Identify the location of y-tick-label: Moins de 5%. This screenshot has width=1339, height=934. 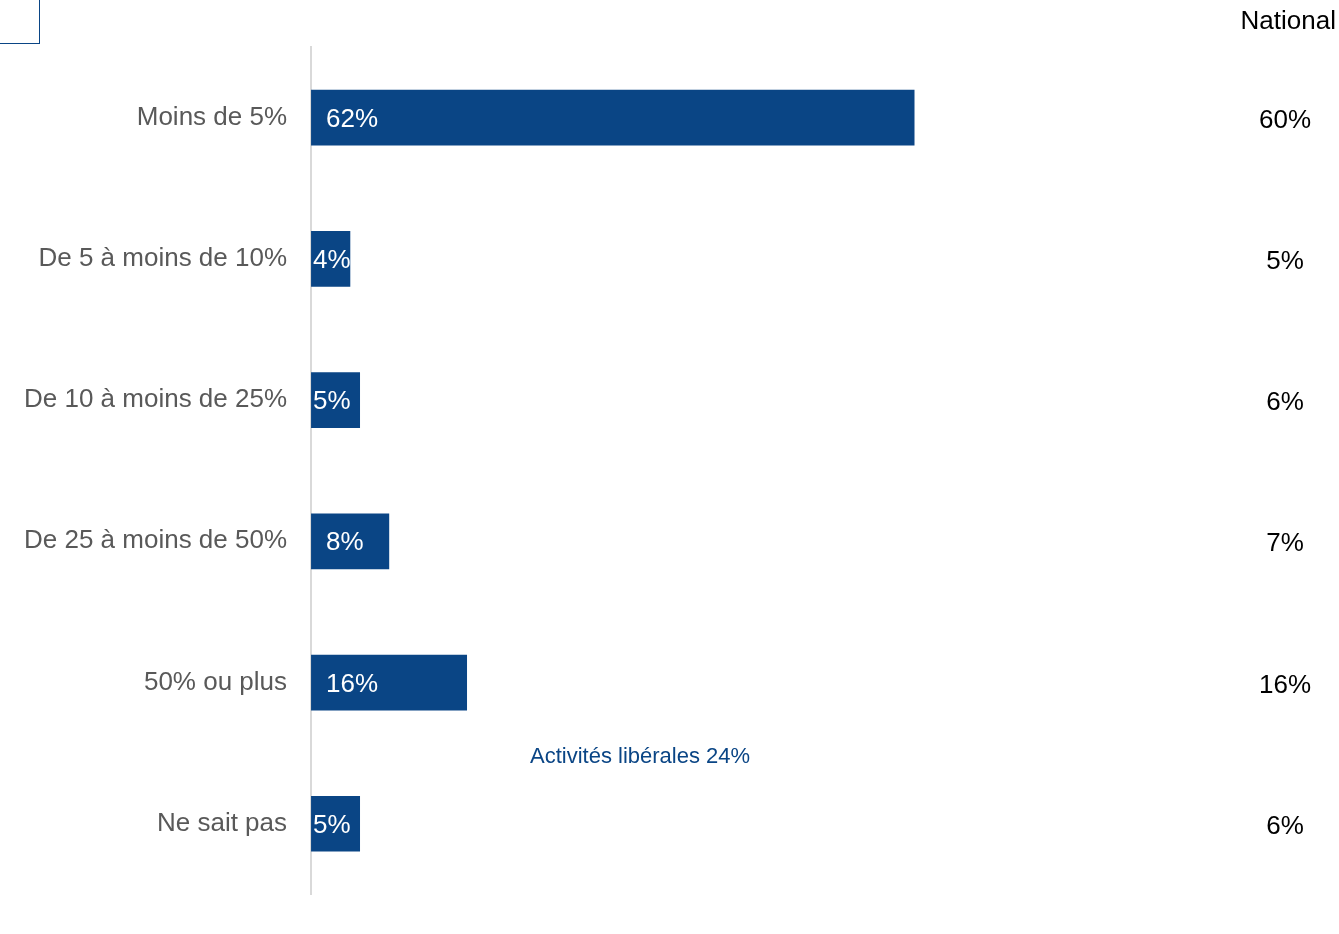
(212, 115).